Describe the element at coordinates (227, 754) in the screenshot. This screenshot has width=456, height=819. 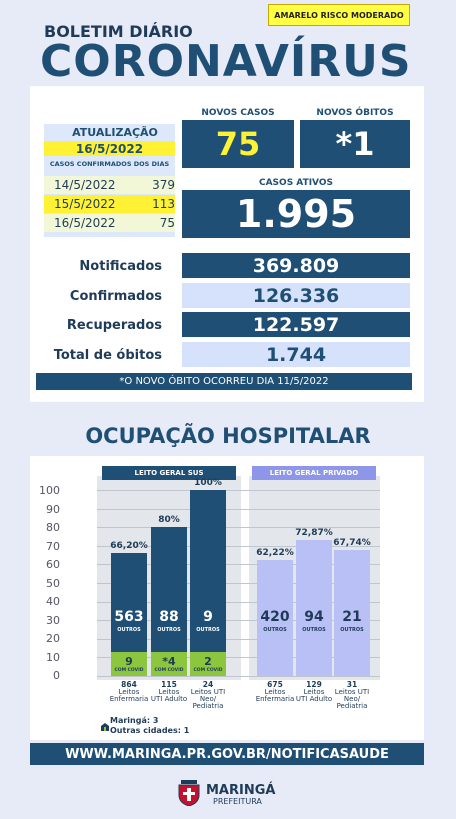
I see `website-link: WWW.MARINGA.PR.GOV.BR/NOTIFICASAUDE` at that location.